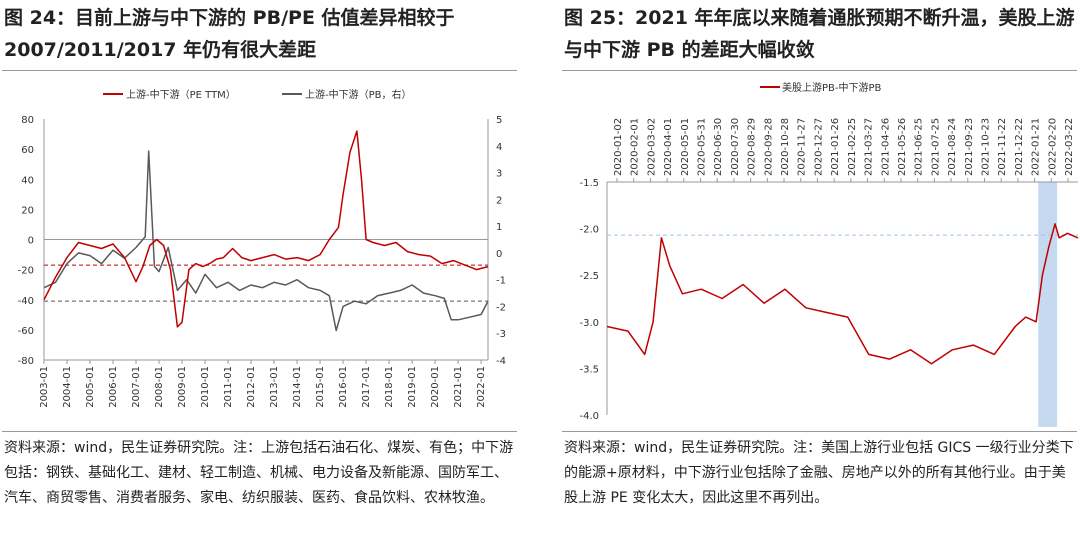  Describe the element at coordinates (589, 416) in the screenshot. I see `y-tick-label: -4.0` at that location.